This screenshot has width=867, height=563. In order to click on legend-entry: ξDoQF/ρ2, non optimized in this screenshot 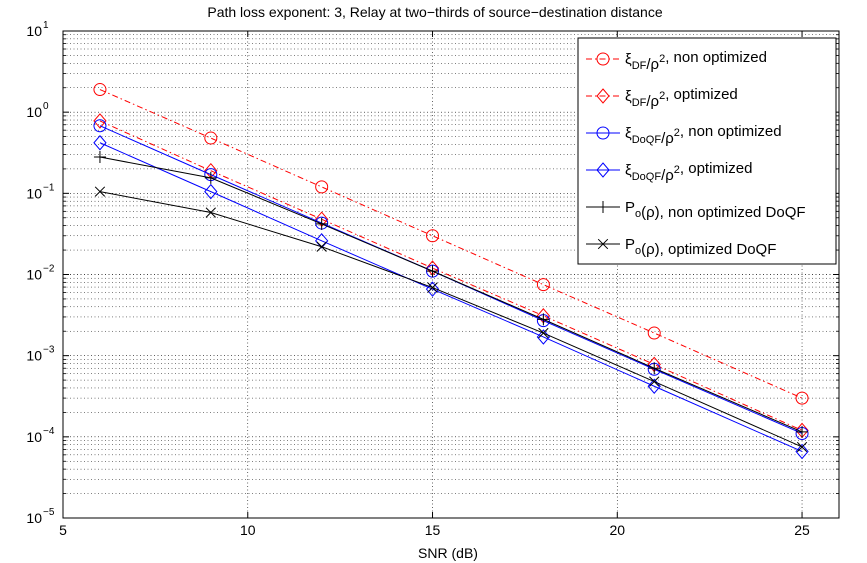, I will do `click(684, 135)`.